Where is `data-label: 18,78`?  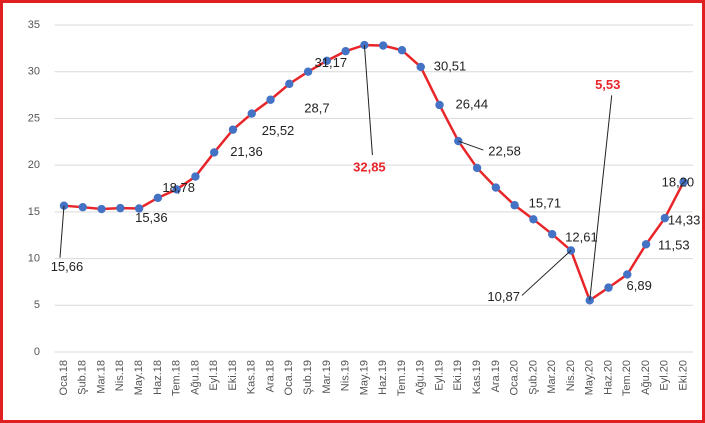 data-label: 18,78 is located at coordinates (178, 187).